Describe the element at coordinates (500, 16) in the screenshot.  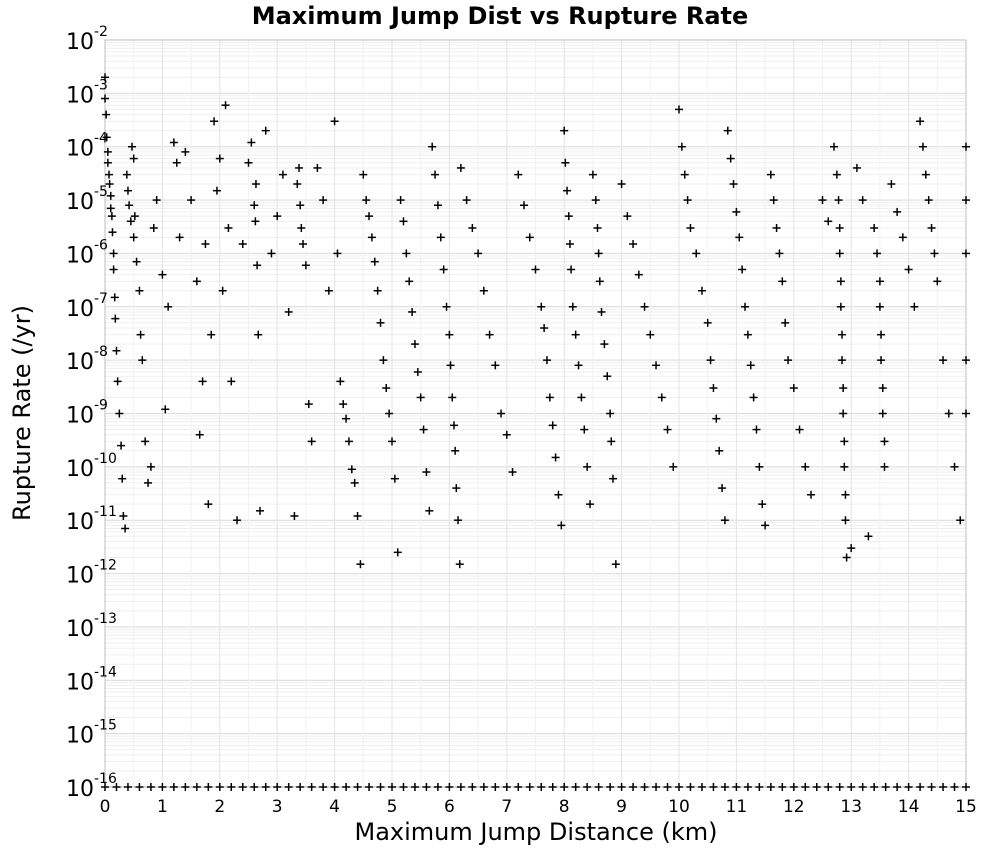
I see `chart-title: Maximum Jump Dist vs Rupture Rate` at that location.